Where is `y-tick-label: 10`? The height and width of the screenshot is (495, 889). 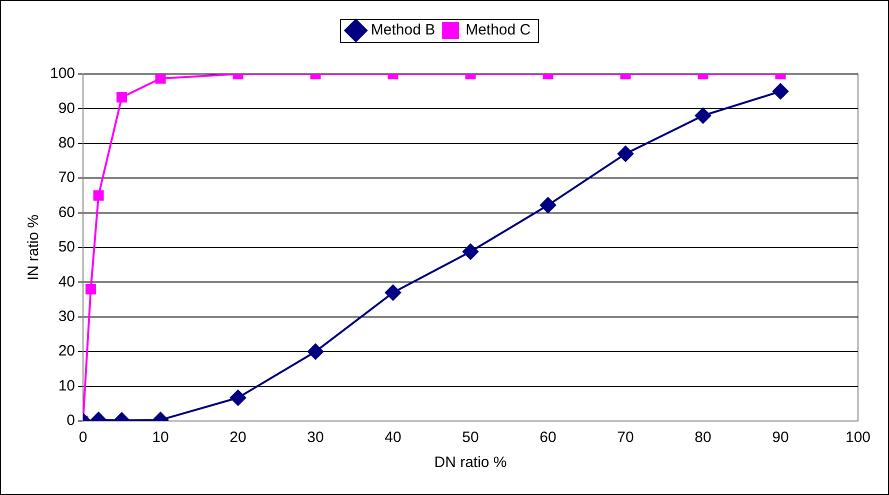 y-tick-label: 10 is located at coordinates (67, 385).